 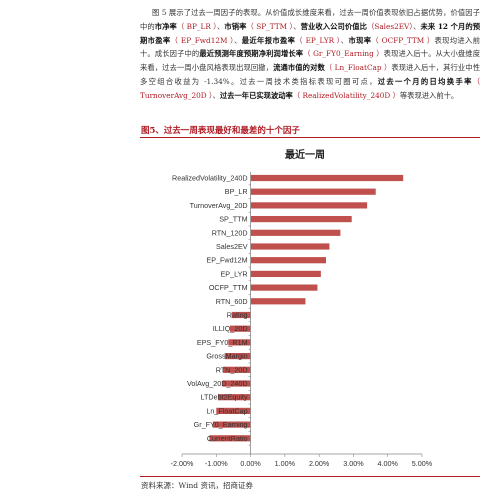 I want to click on chart-title: 最近一周, so click(x=305, y=154).